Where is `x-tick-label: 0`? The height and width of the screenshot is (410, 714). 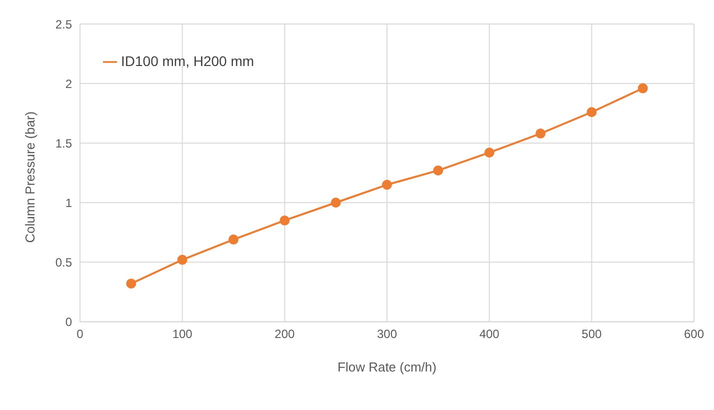
x-tick-label: 0 is located at coordinates (80, 334).